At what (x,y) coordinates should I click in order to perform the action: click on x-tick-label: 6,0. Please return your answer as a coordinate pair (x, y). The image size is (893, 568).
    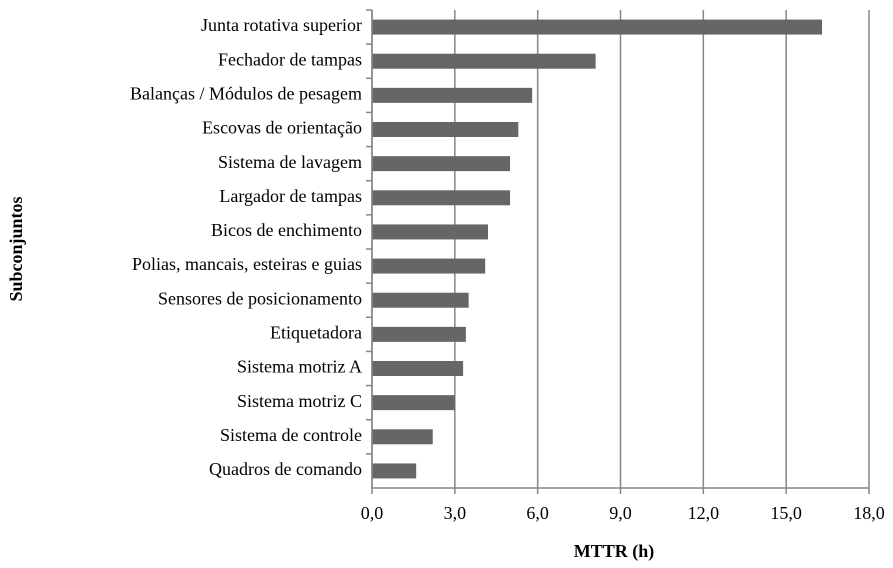
    Looking at the image, I should click on (537, 513).